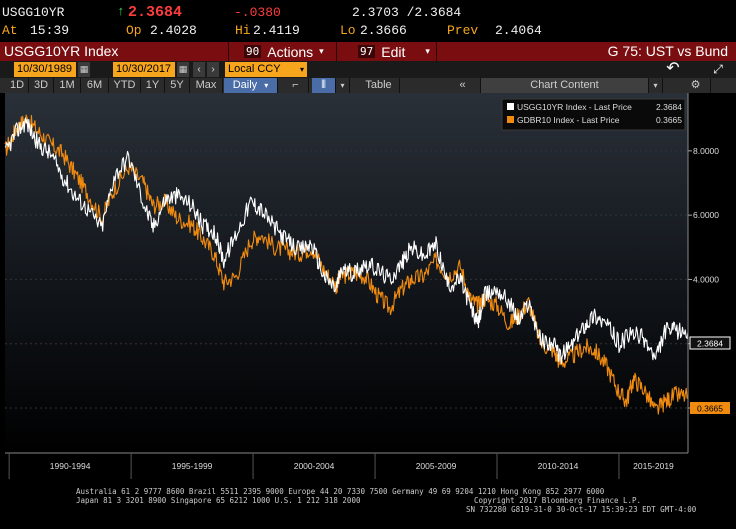 This screenshot has width=736, height=529. I want to click on period-1m: 1M, so click(67, 85).